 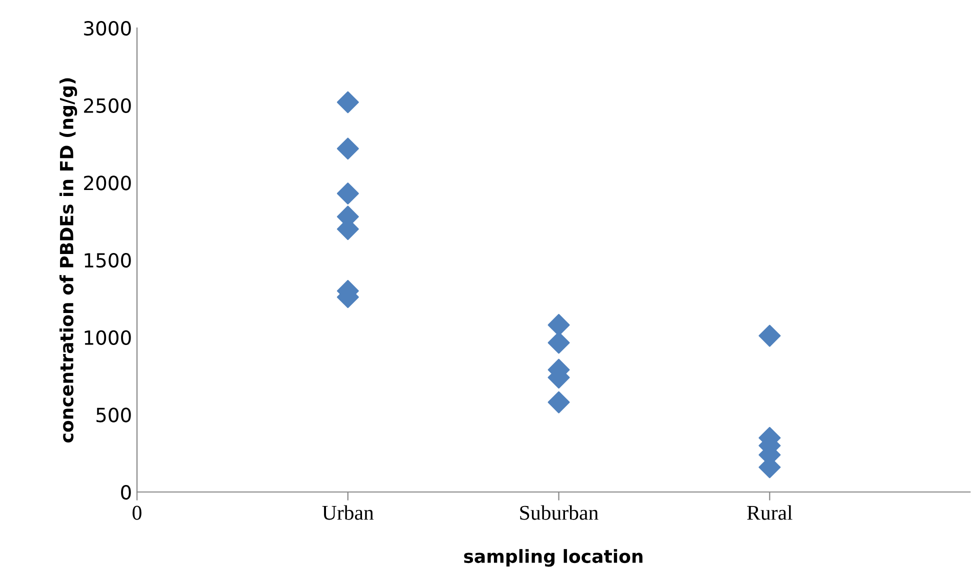 What do you see at coordinates (107, 337) in the screenshot?
I see `y-tick-label: 1000` at bounding box center [107, 337].